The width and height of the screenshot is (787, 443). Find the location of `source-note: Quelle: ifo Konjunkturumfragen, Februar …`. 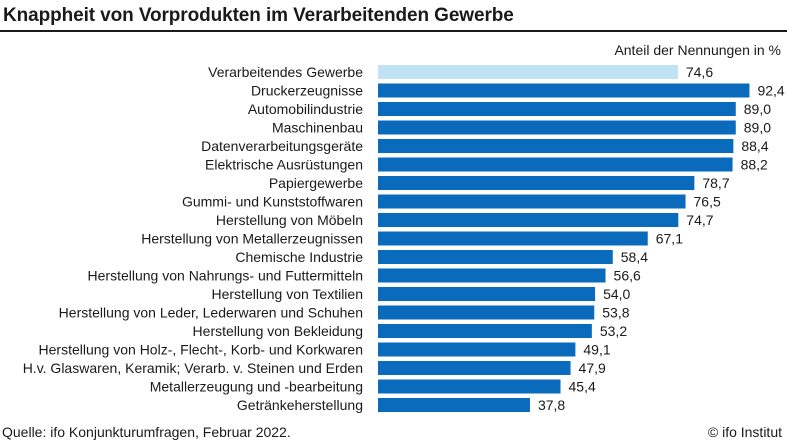

source-note: Quelle: ifo Konjunkturumfragen, Februar … is located at coordinates (146, 432).